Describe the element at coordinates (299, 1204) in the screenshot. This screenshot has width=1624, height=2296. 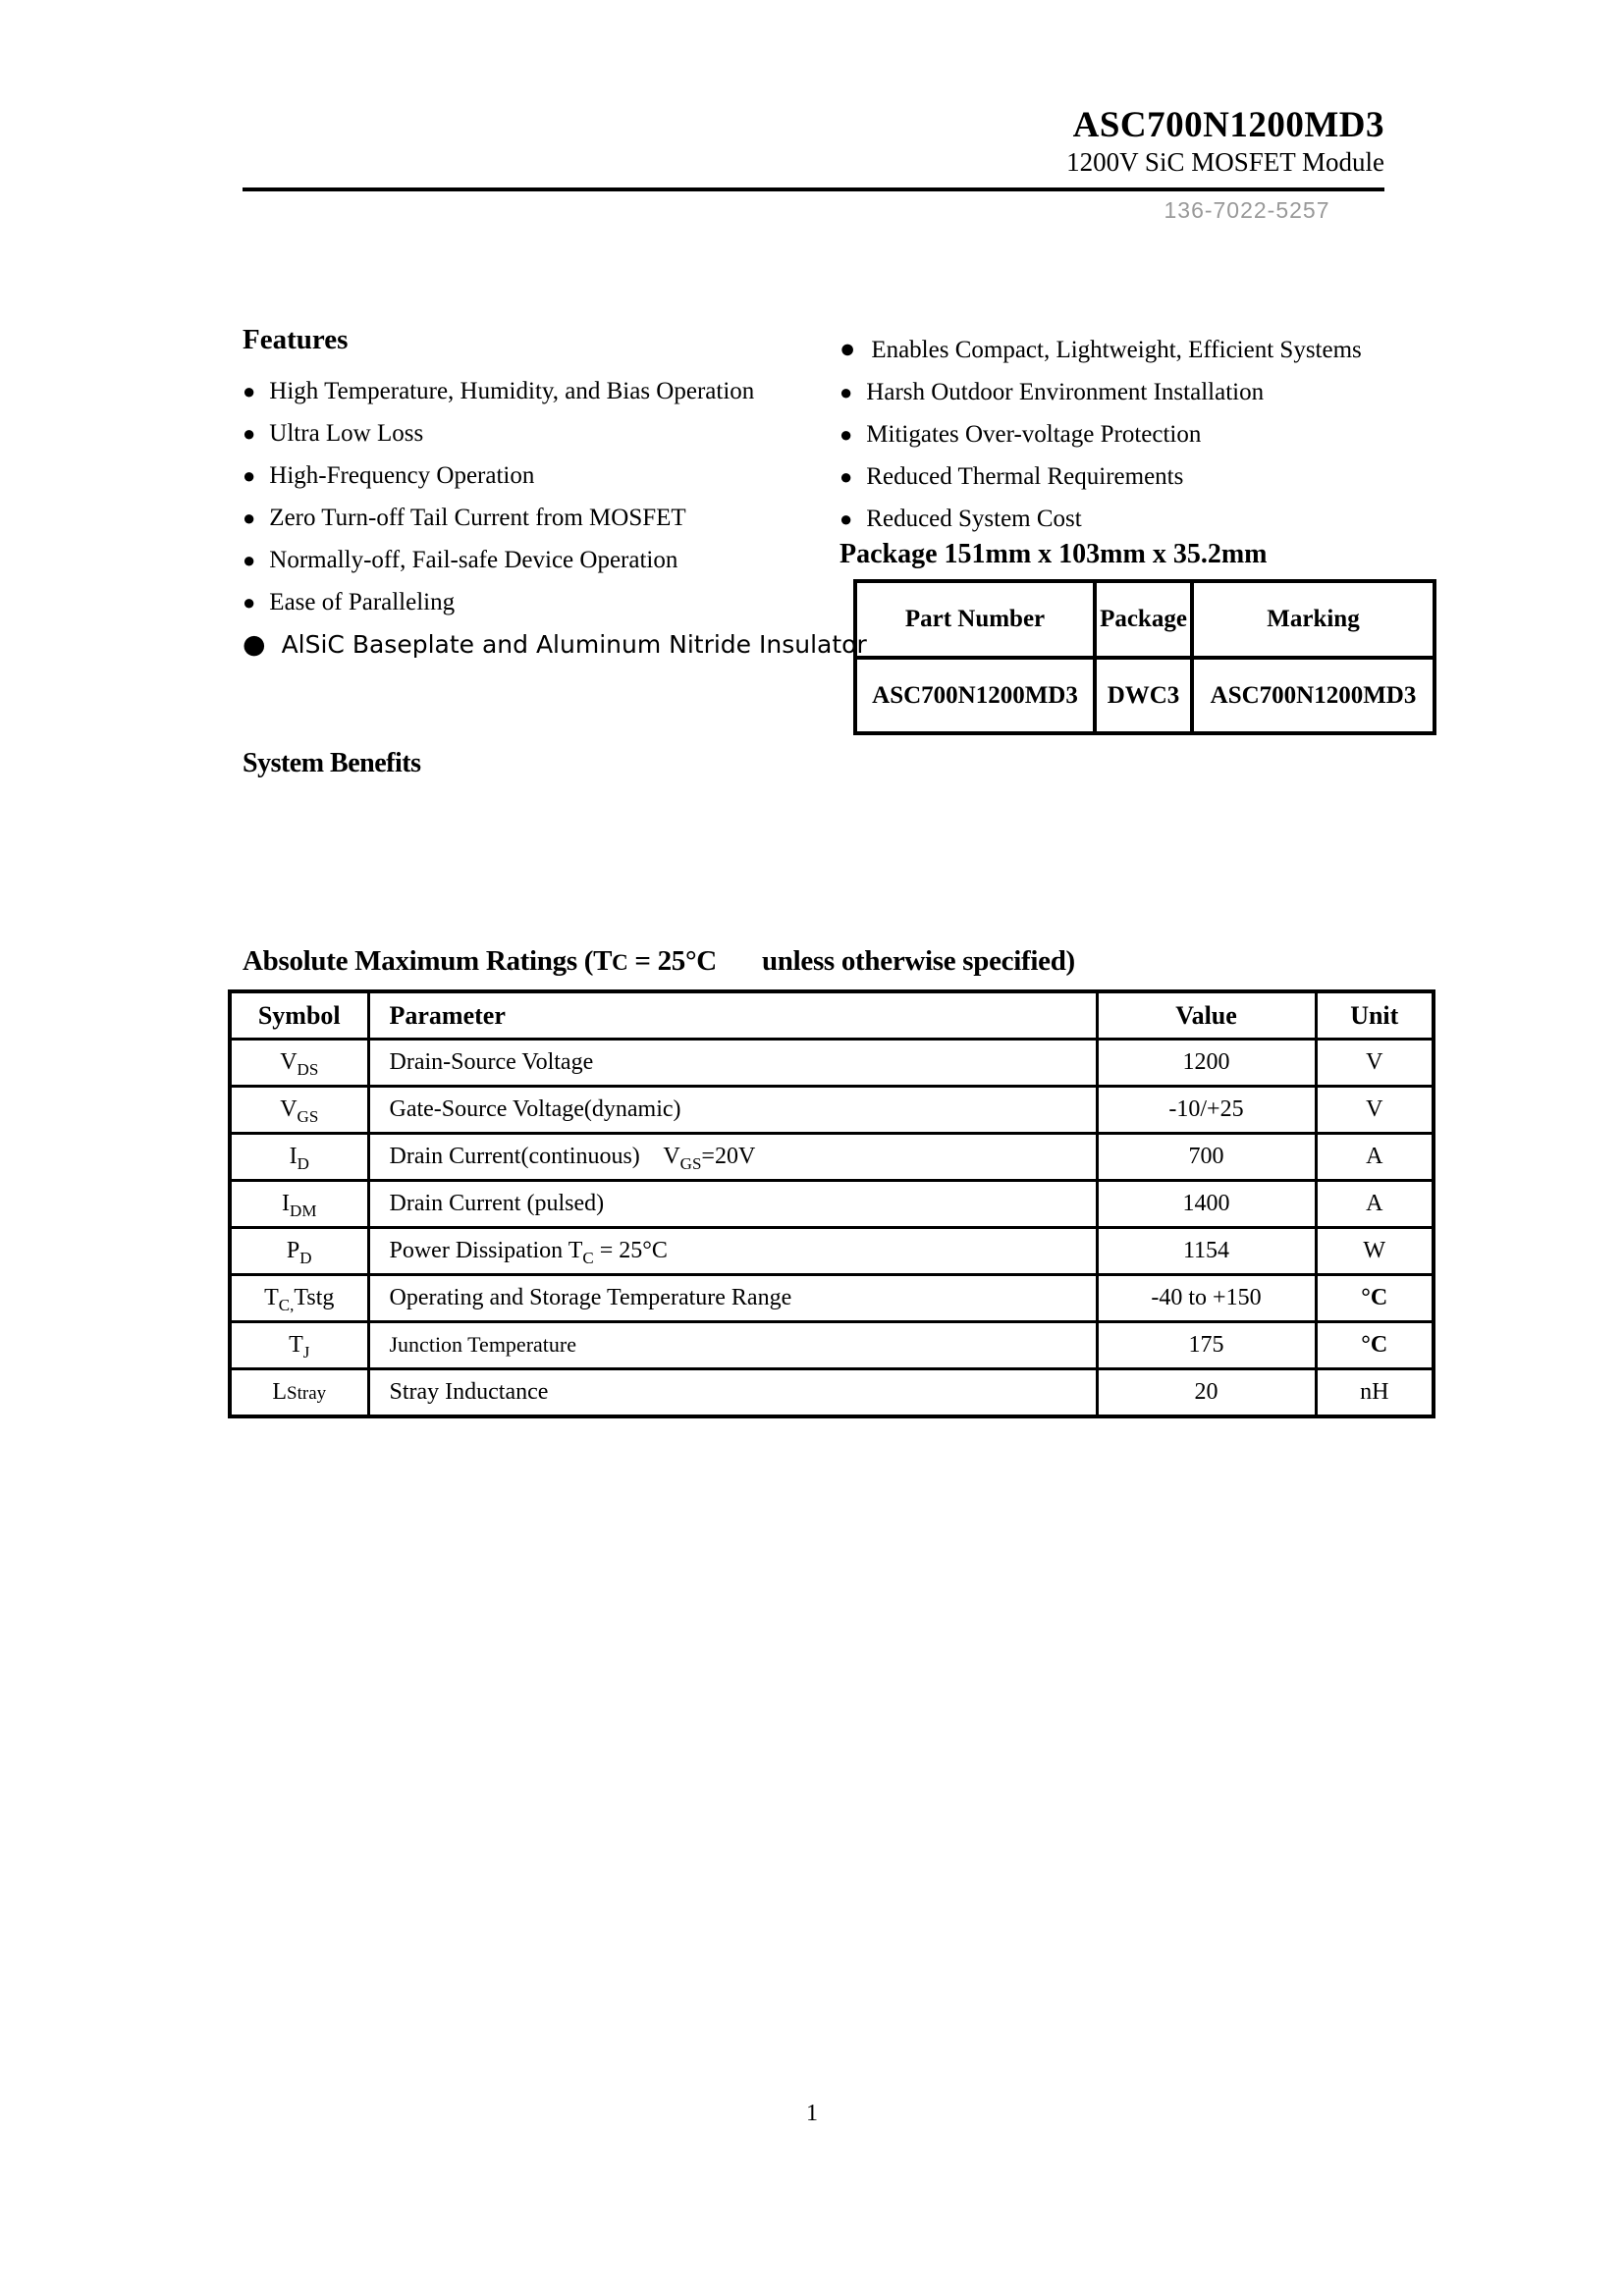
I see `symbol-cell: IDM` at that location.